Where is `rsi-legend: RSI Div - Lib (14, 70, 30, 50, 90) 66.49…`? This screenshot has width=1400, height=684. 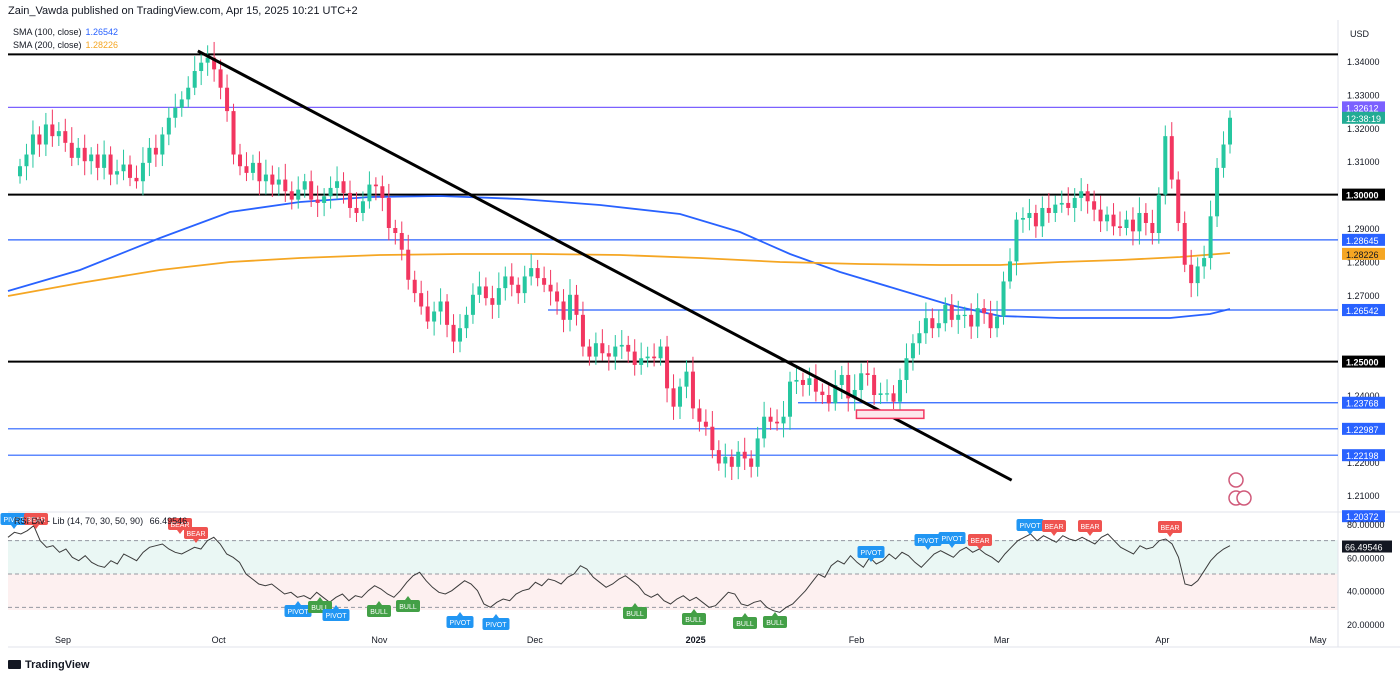
rsi-legend: RSI Div - Lib (14, 70, 30, 50, 90) 66.49… is located at coordinates (100, 521).